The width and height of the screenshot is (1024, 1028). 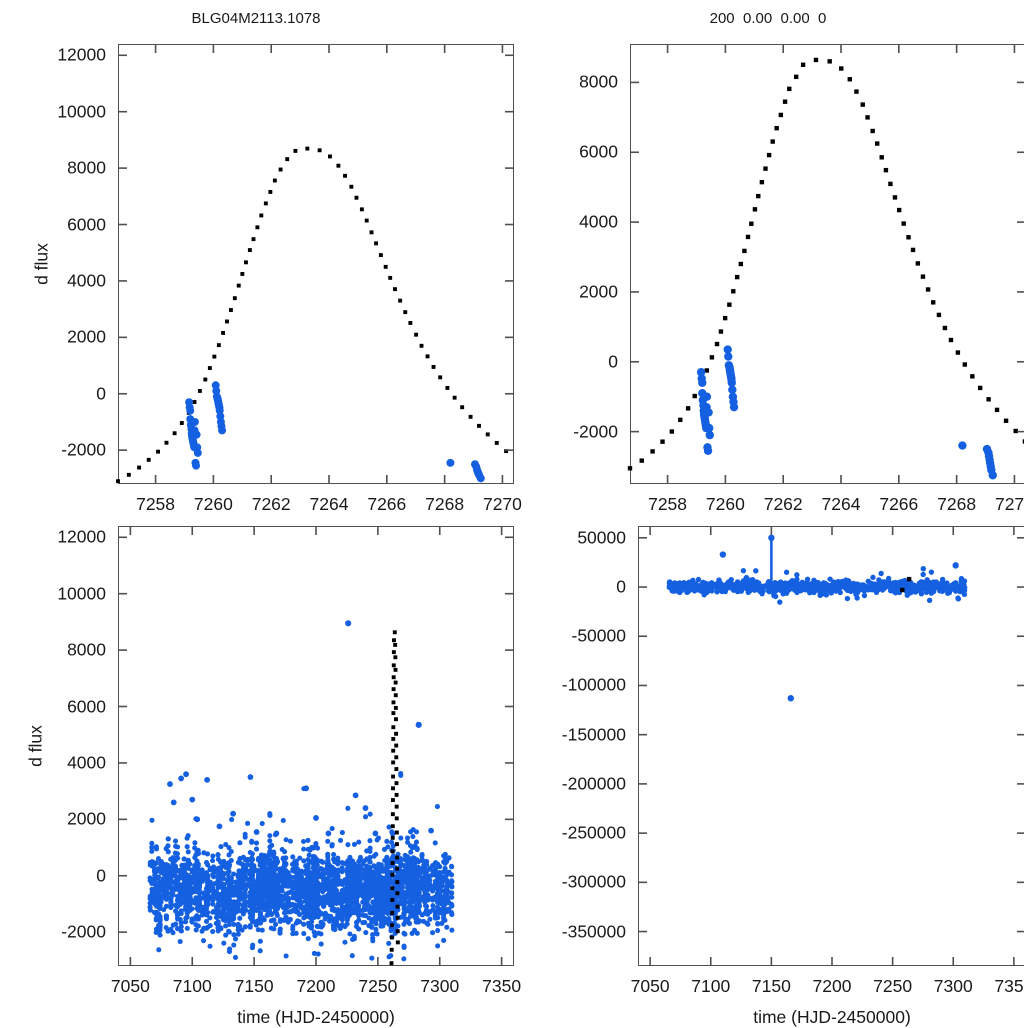 I want to click on y-tick-label: -2000, so click(x=83, y=931).